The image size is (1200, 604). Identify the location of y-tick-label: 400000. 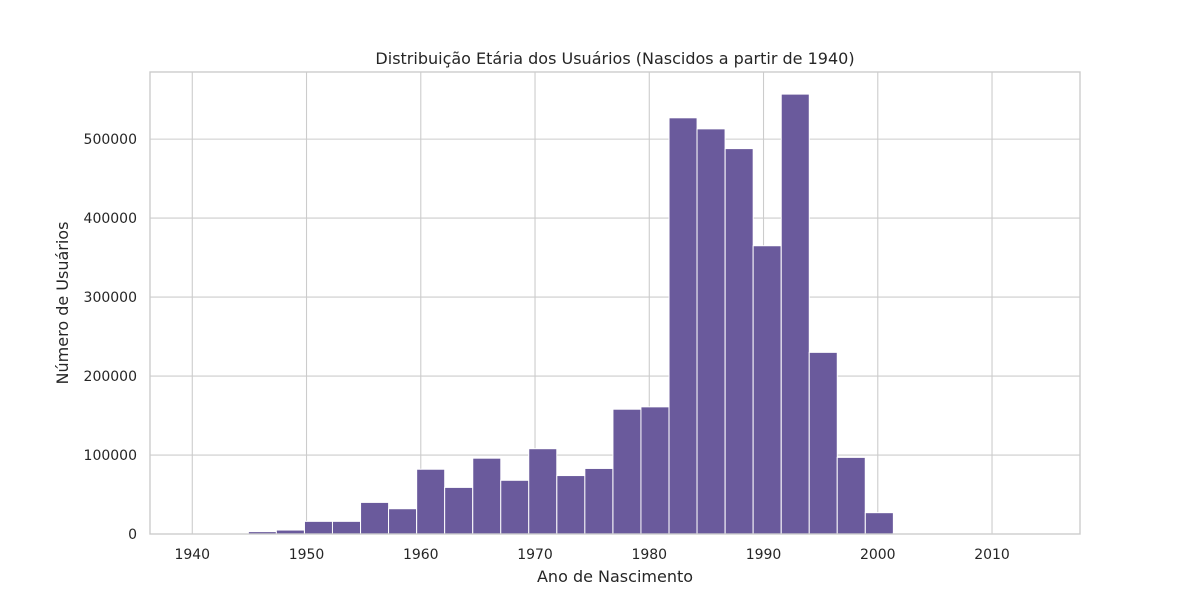
(110, 219).